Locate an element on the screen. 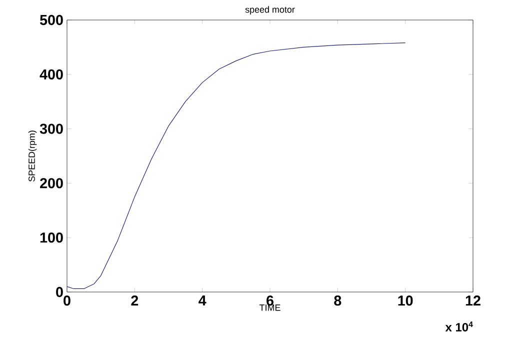 The height and width of the screenshot is (343, 520). y-tick-label: 0 is located at coordinates (59, 292).